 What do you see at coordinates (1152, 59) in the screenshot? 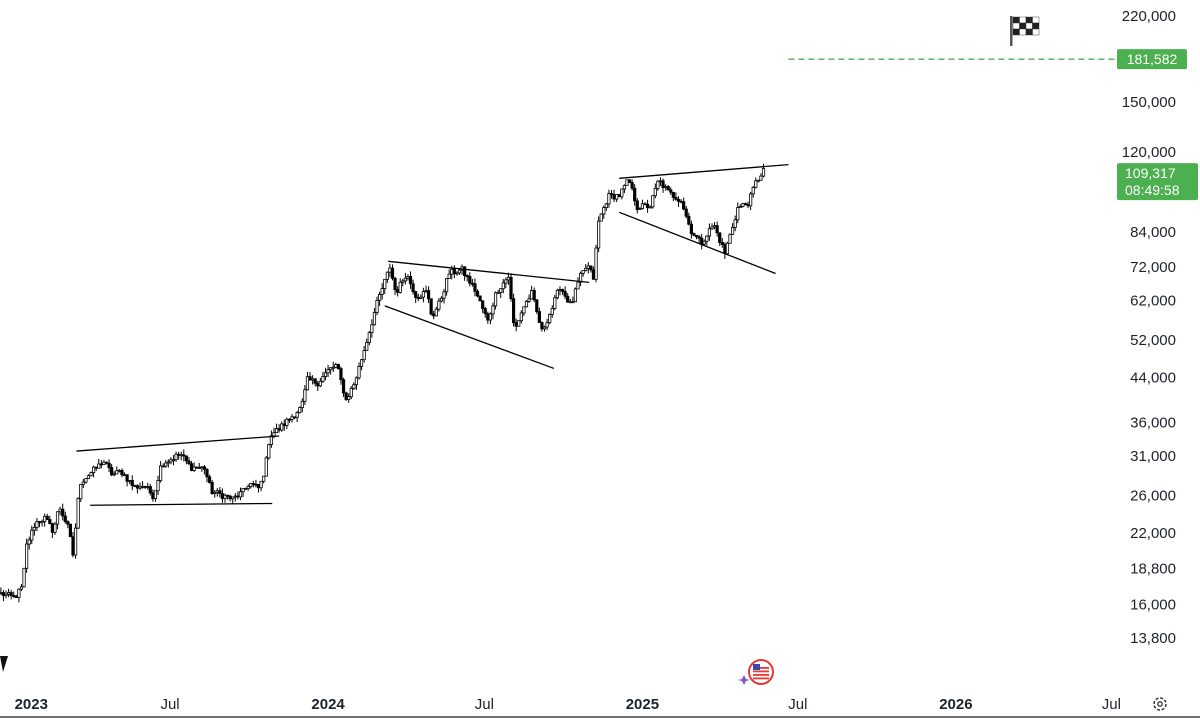
I see `target-price-tag` at bounding box center [1152, 59].